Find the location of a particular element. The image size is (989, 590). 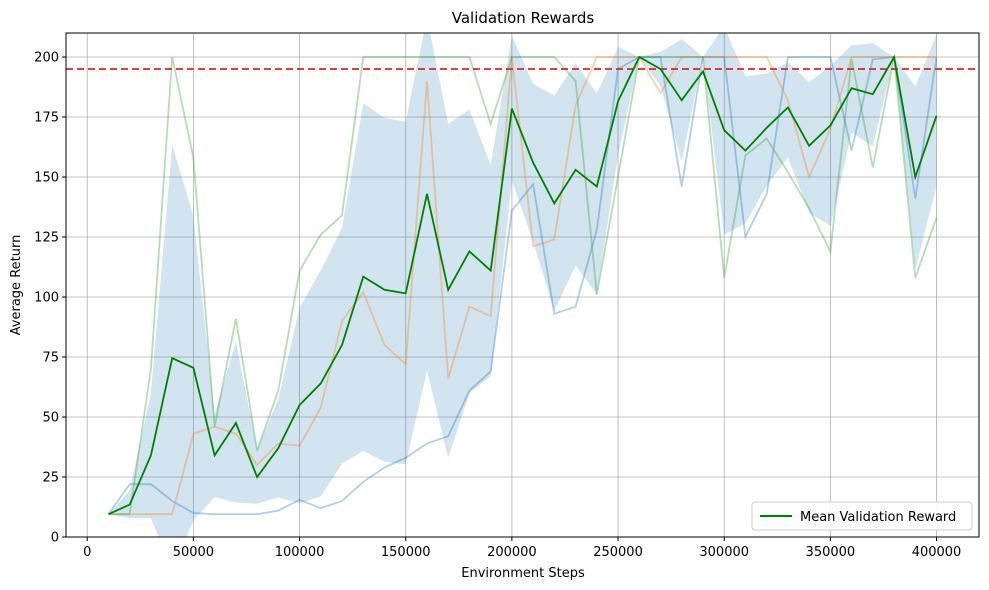

x-tick-label: 300000 is located at coordinates (724, 552).